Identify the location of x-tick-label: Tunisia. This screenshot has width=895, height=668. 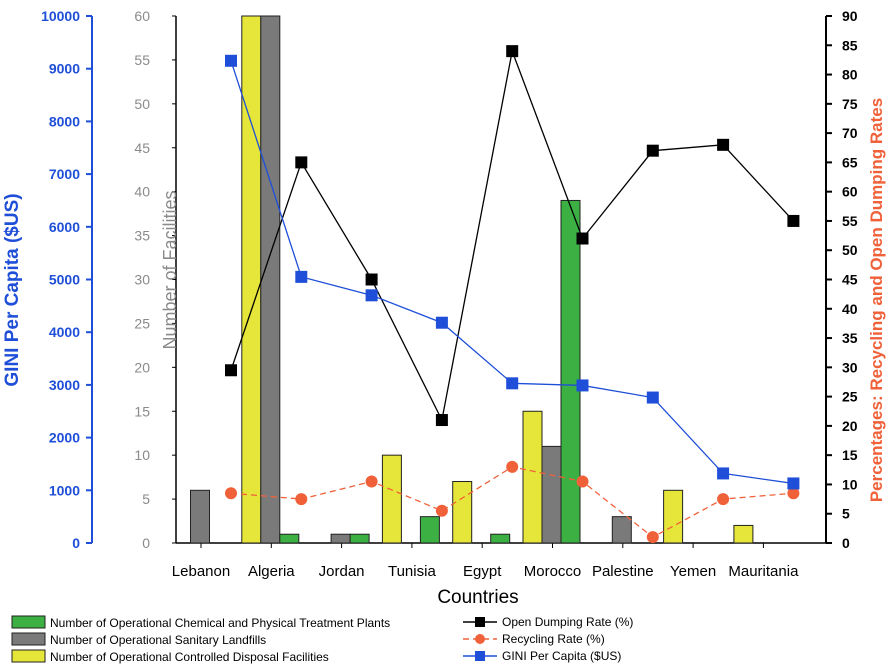
(412, 571).